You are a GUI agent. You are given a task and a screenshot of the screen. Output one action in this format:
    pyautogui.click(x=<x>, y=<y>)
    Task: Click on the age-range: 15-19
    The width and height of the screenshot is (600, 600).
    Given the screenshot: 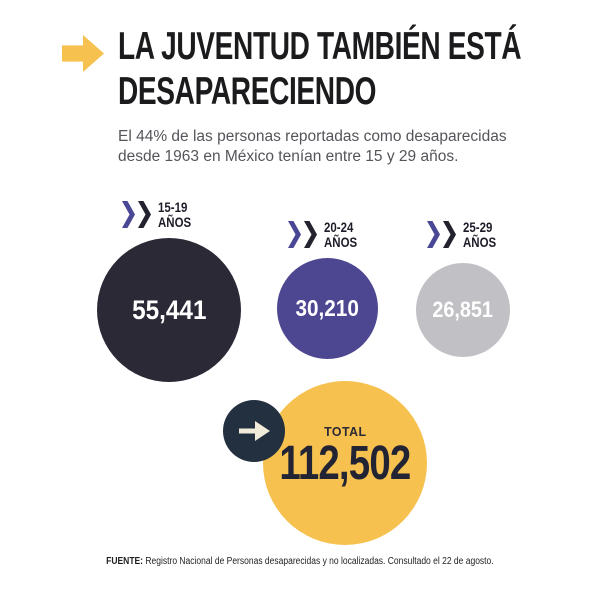 What is the action you would take?
    pyautogui.click(x=173, y=207)
    